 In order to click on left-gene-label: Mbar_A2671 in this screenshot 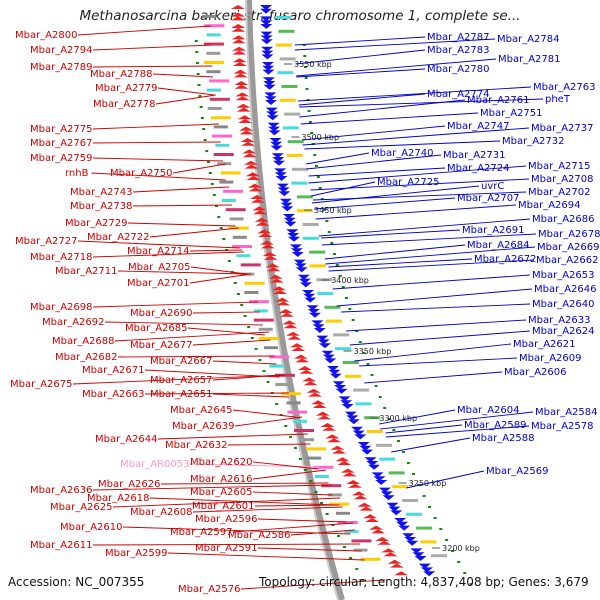, I will do `click(113, 370)`.